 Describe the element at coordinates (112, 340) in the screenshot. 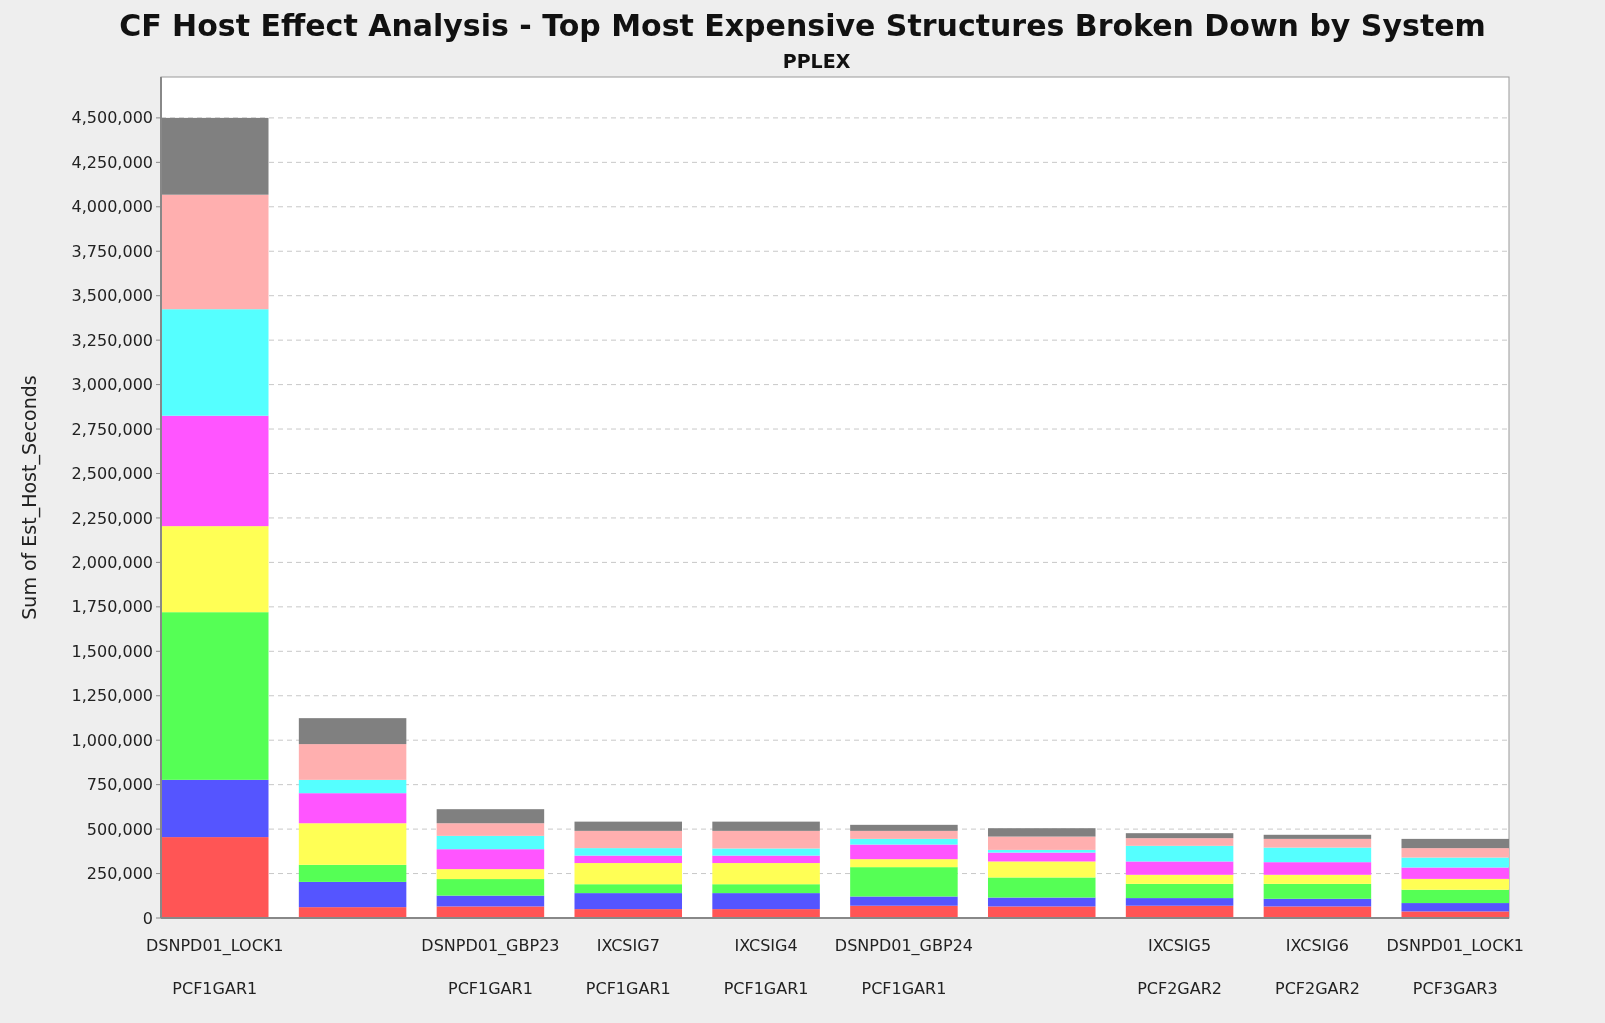

I see `y-tick-label: 3,250,000` at that location.